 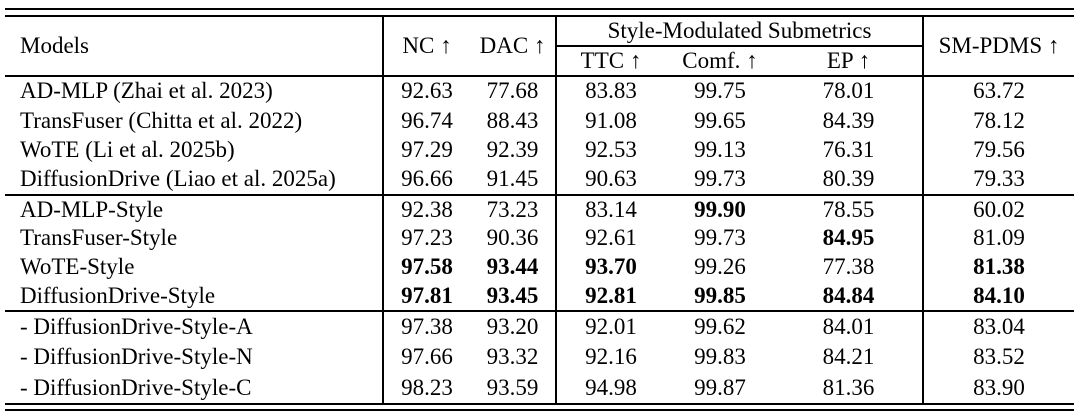 What do you see at coordinates (999, 387) in the screenshot?
I see `metric-cell-sm-pdms: 83.90` at bounding box center [999, 387].